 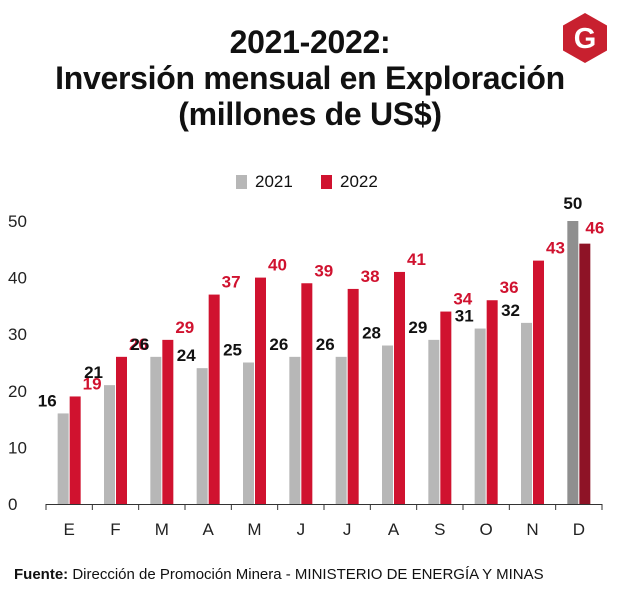 What do you see at coordinates (359, 181) in the screenshot?
I see `legend-label-2022: 2022` at bounding box center [359, 181].